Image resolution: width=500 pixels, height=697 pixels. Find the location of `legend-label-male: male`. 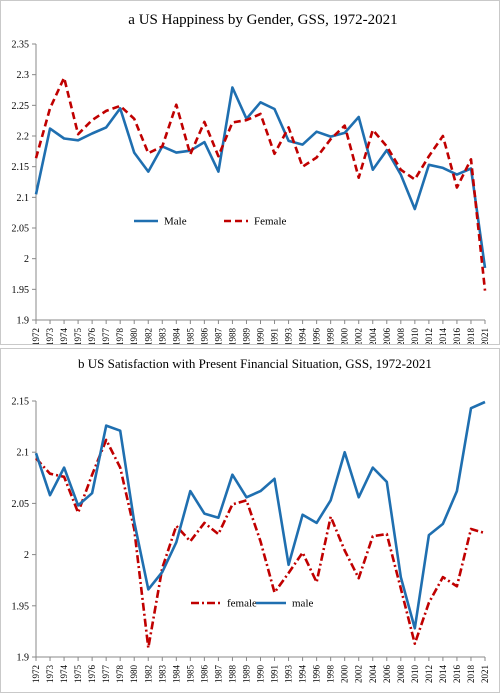

legend-label-male: male is located at coordinates (302, 604).